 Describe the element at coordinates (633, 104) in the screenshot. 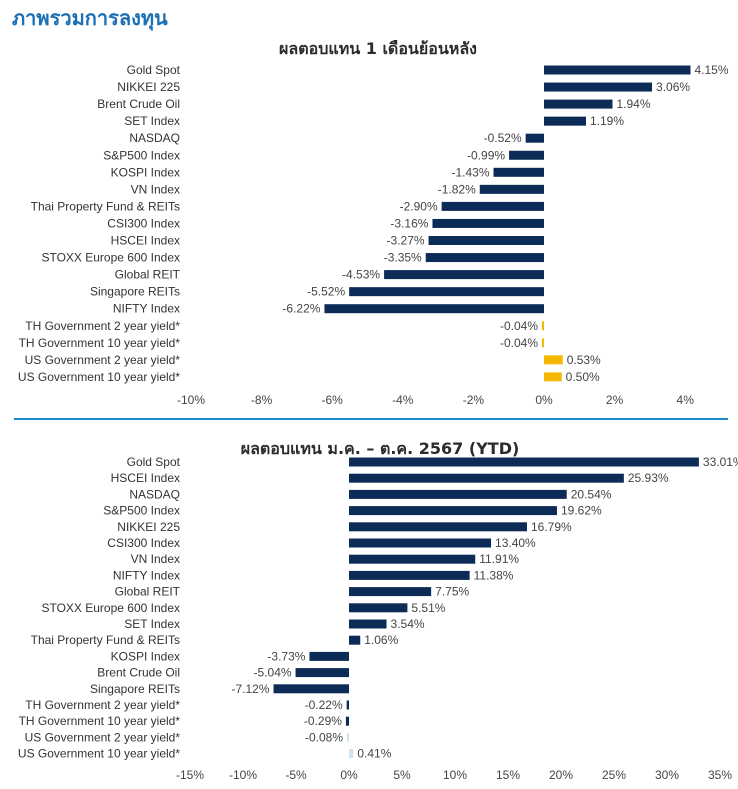

I see `data-label: 1.94%` at that location.